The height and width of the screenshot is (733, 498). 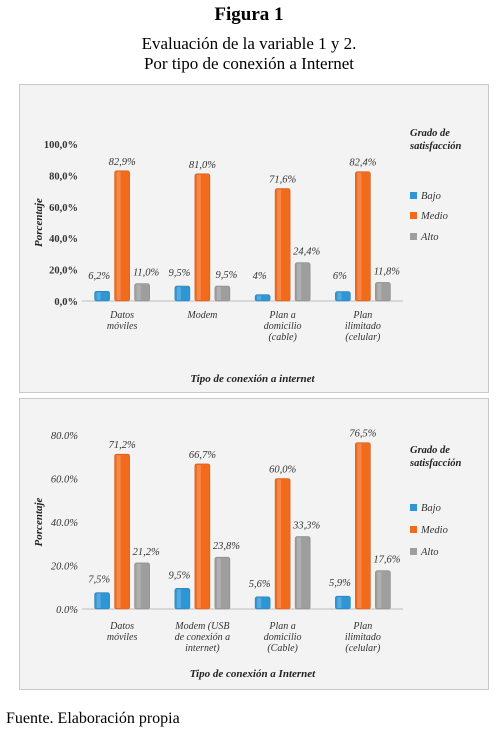 What do you see at coordinates (66, 302) in the screenshot?
I see `y-tick-label: 0,0%` at bounding box center [66, 302].